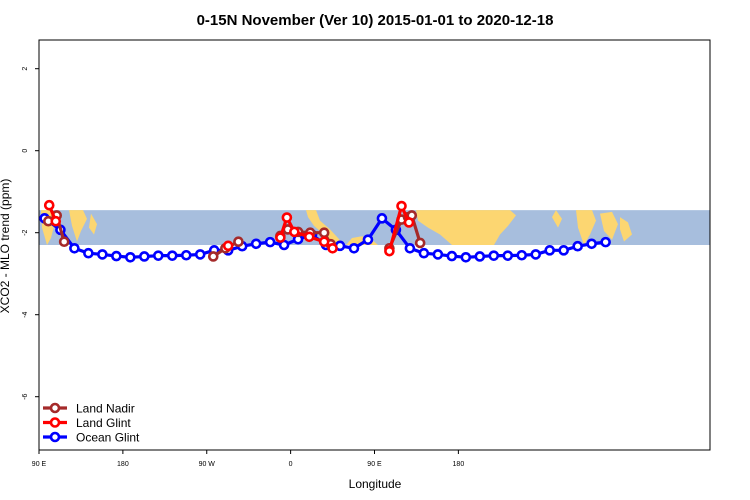 The image size is (750, 500). I want to click on legend-marker-land-nadir, so click(55, 408).